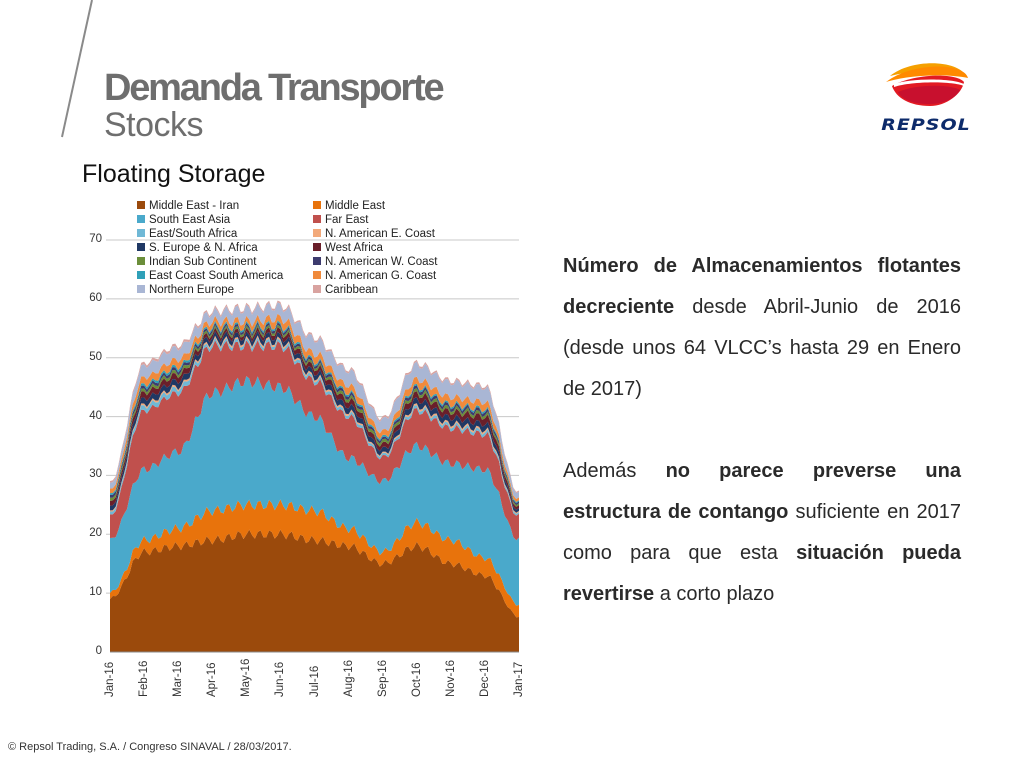 This screenshot has width=1024, height=768. I want to click on y-tick-label: 40, so click(95, 415).